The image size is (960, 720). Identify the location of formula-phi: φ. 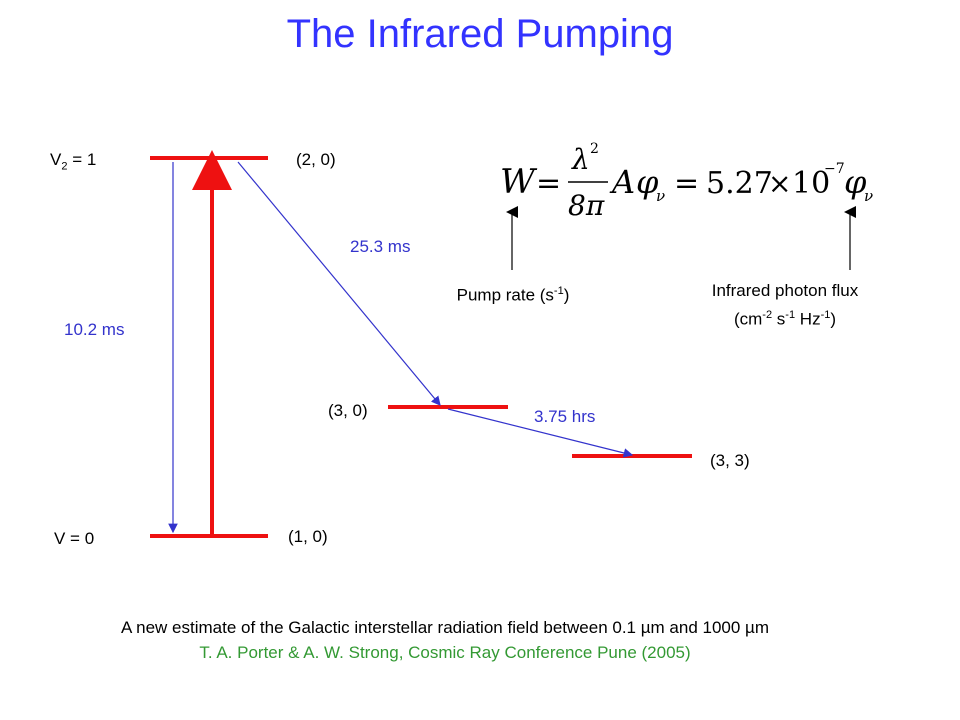
(647, 182).